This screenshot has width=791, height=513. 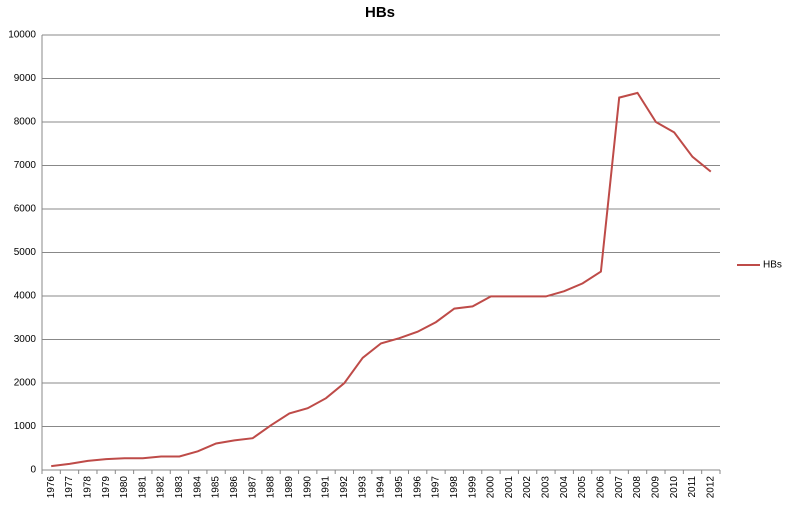 I want to click on x-tick-label: 2003, so click(x=546, y=487).